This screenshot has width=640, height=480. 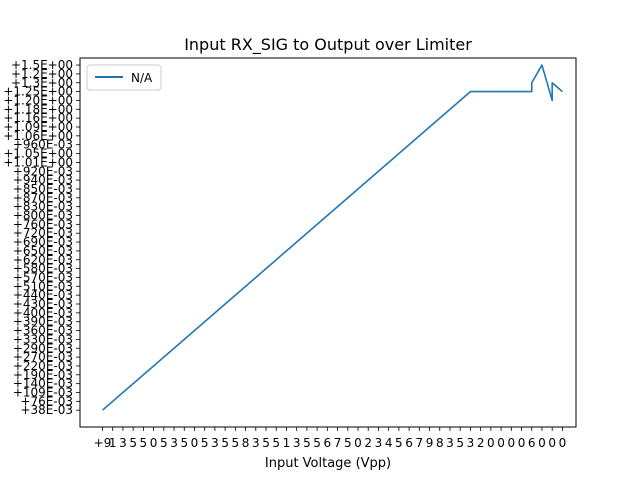 I want to click on y-tick-label: +580E-03, so click(x=43, y=269).